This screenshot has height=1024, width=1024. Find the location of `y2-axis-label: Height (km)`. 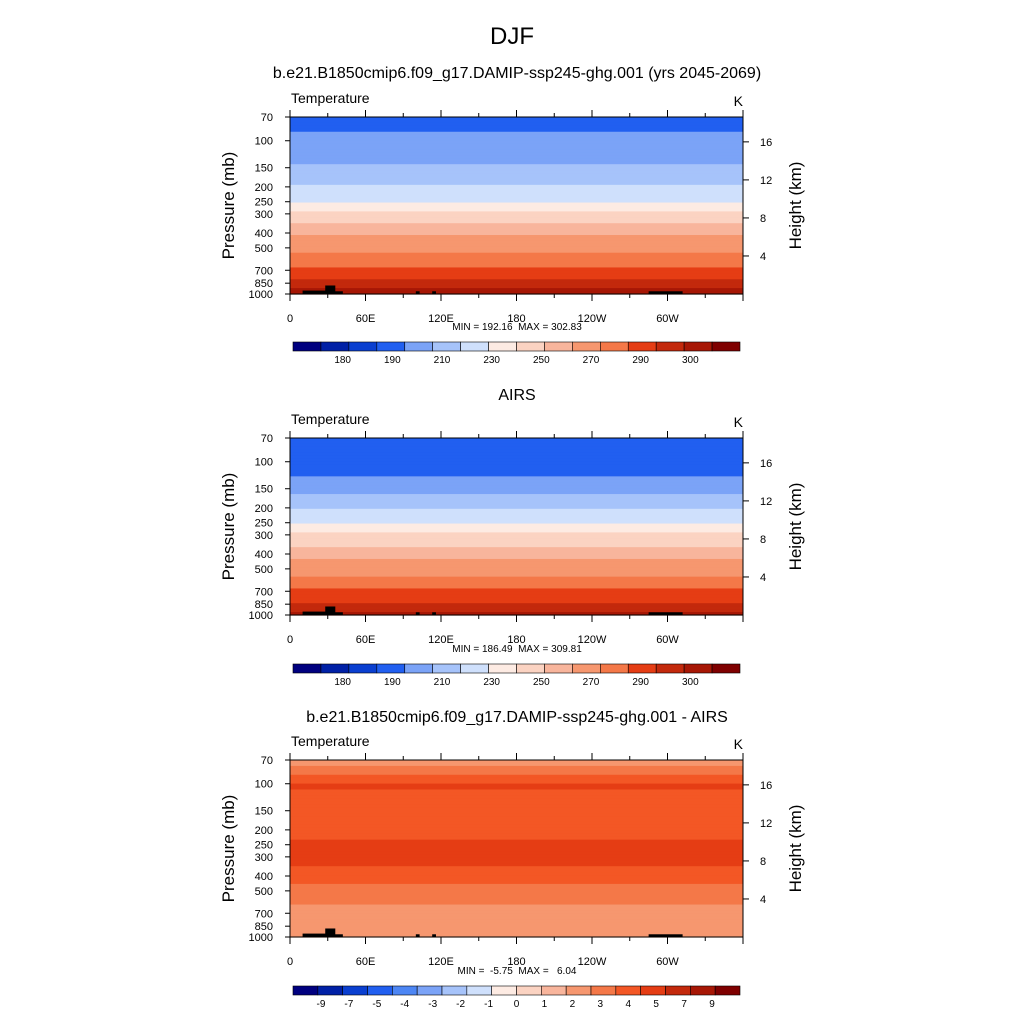

y2-axis-label: Height (km) is located at coordinates (795, 206).